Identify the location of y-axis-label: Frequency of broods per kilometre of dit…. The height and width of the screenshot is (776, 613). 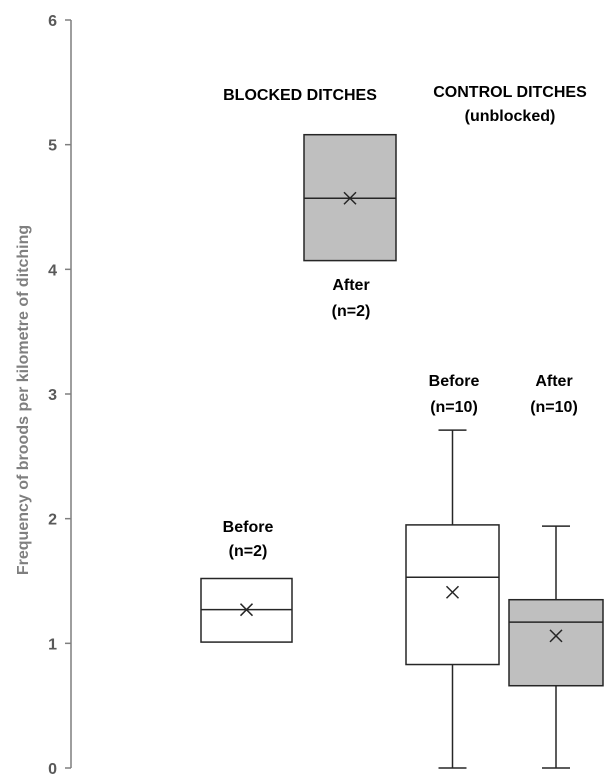
(23, 400).